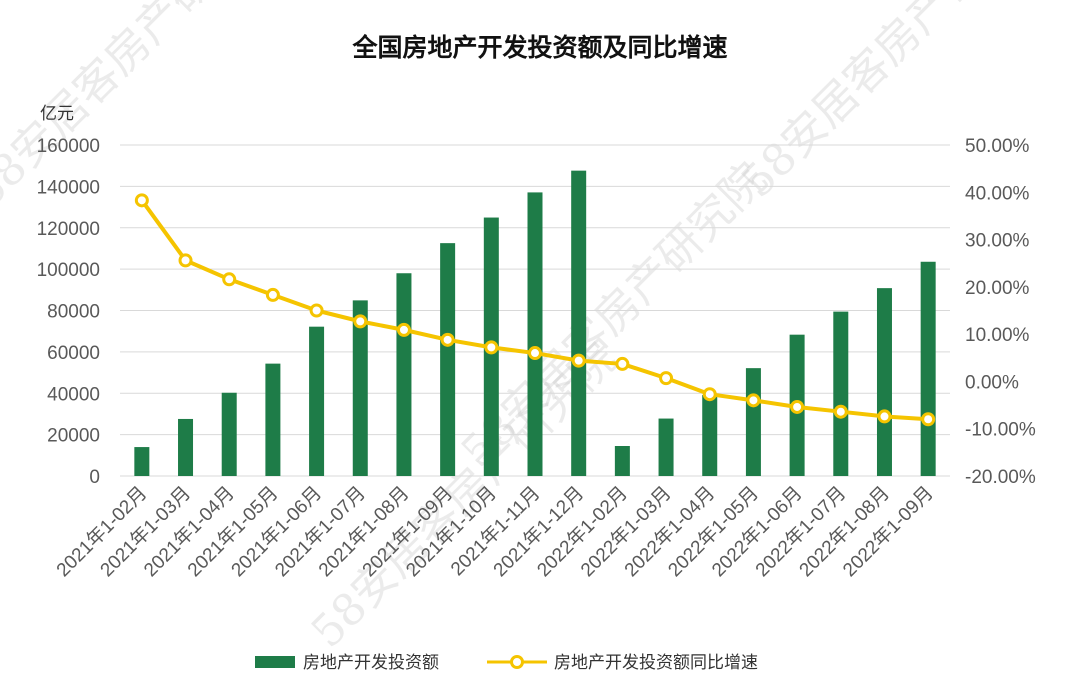 This screenshot has width=1080, height=690. What do you see at coordinates (1000, 430) in the screenshot?
I see `right-tick-label: -10.00%` at bounding box center [1000, 430].